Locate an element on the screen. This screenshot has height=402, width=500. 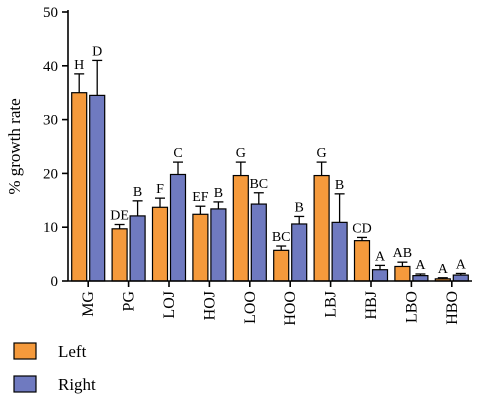
bar-right-pg is located at coordinates (137, 248).